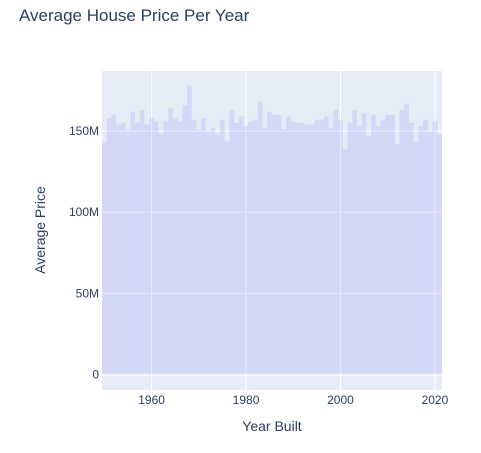 The image size is (481, 453). I want to click on chart-title: Average House Price Per Year, so click(134, 15).